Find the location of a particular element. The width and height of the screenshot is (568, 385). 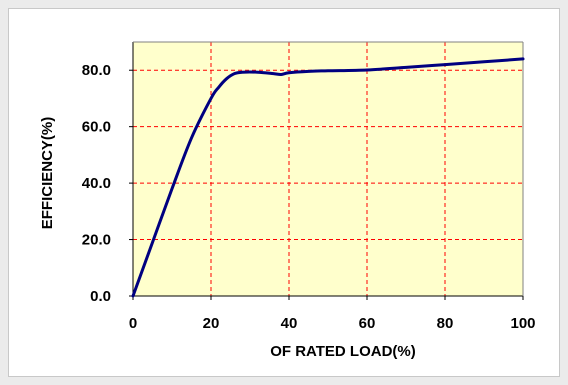

y-tick-label: 80.0 is located at coordinates (96, 70).